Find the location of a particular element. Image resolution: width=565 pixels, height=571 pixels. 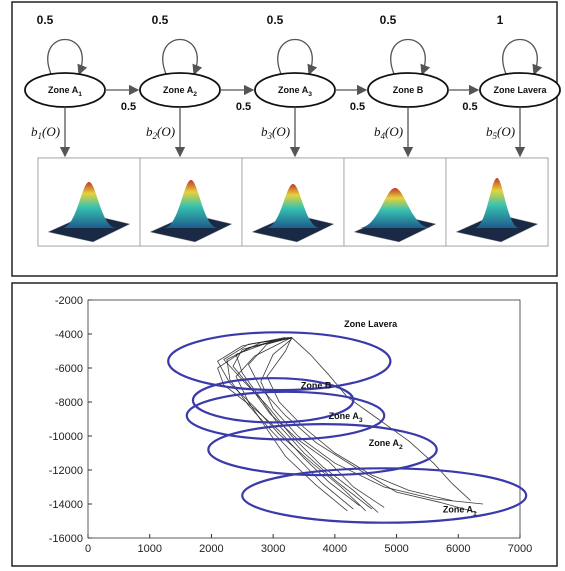

zone-label: Zone A3 is located at coordinates (346, 417).